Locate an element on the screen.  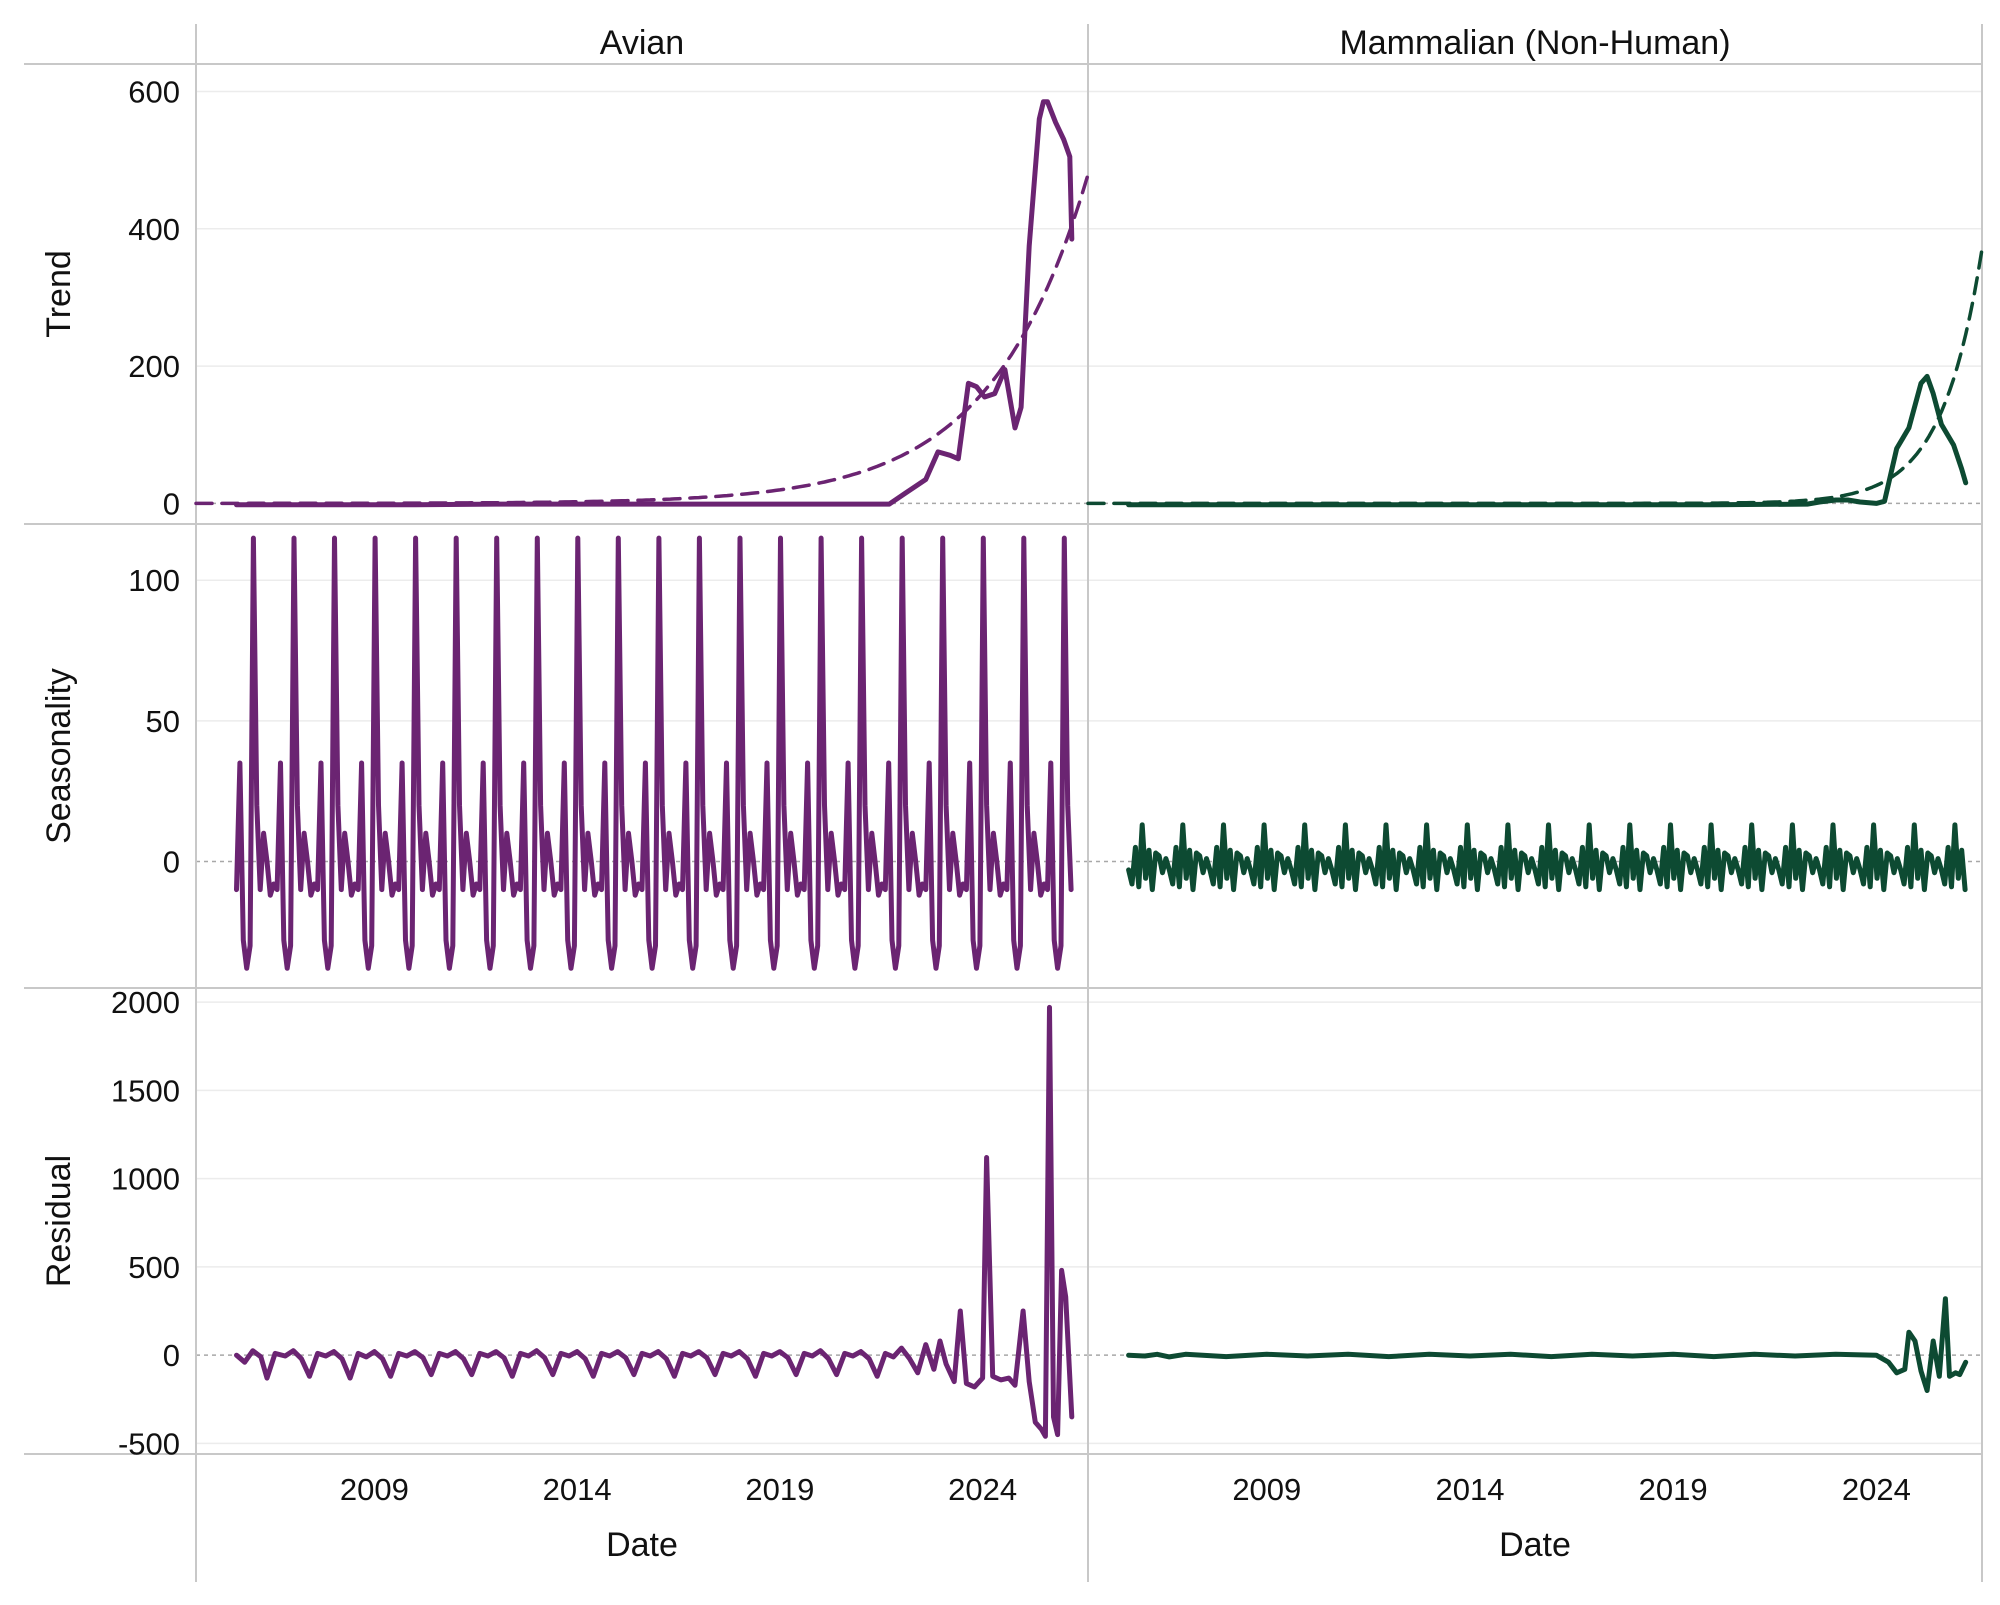
y-tick-label: 100 is located at coordinates (154, 580).